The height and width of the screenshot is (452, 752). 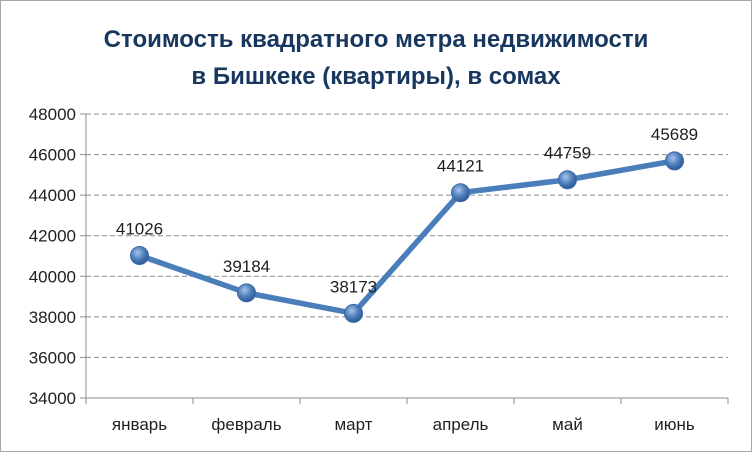 I want to click on data-label: 38173, so click(x=353, y=286).